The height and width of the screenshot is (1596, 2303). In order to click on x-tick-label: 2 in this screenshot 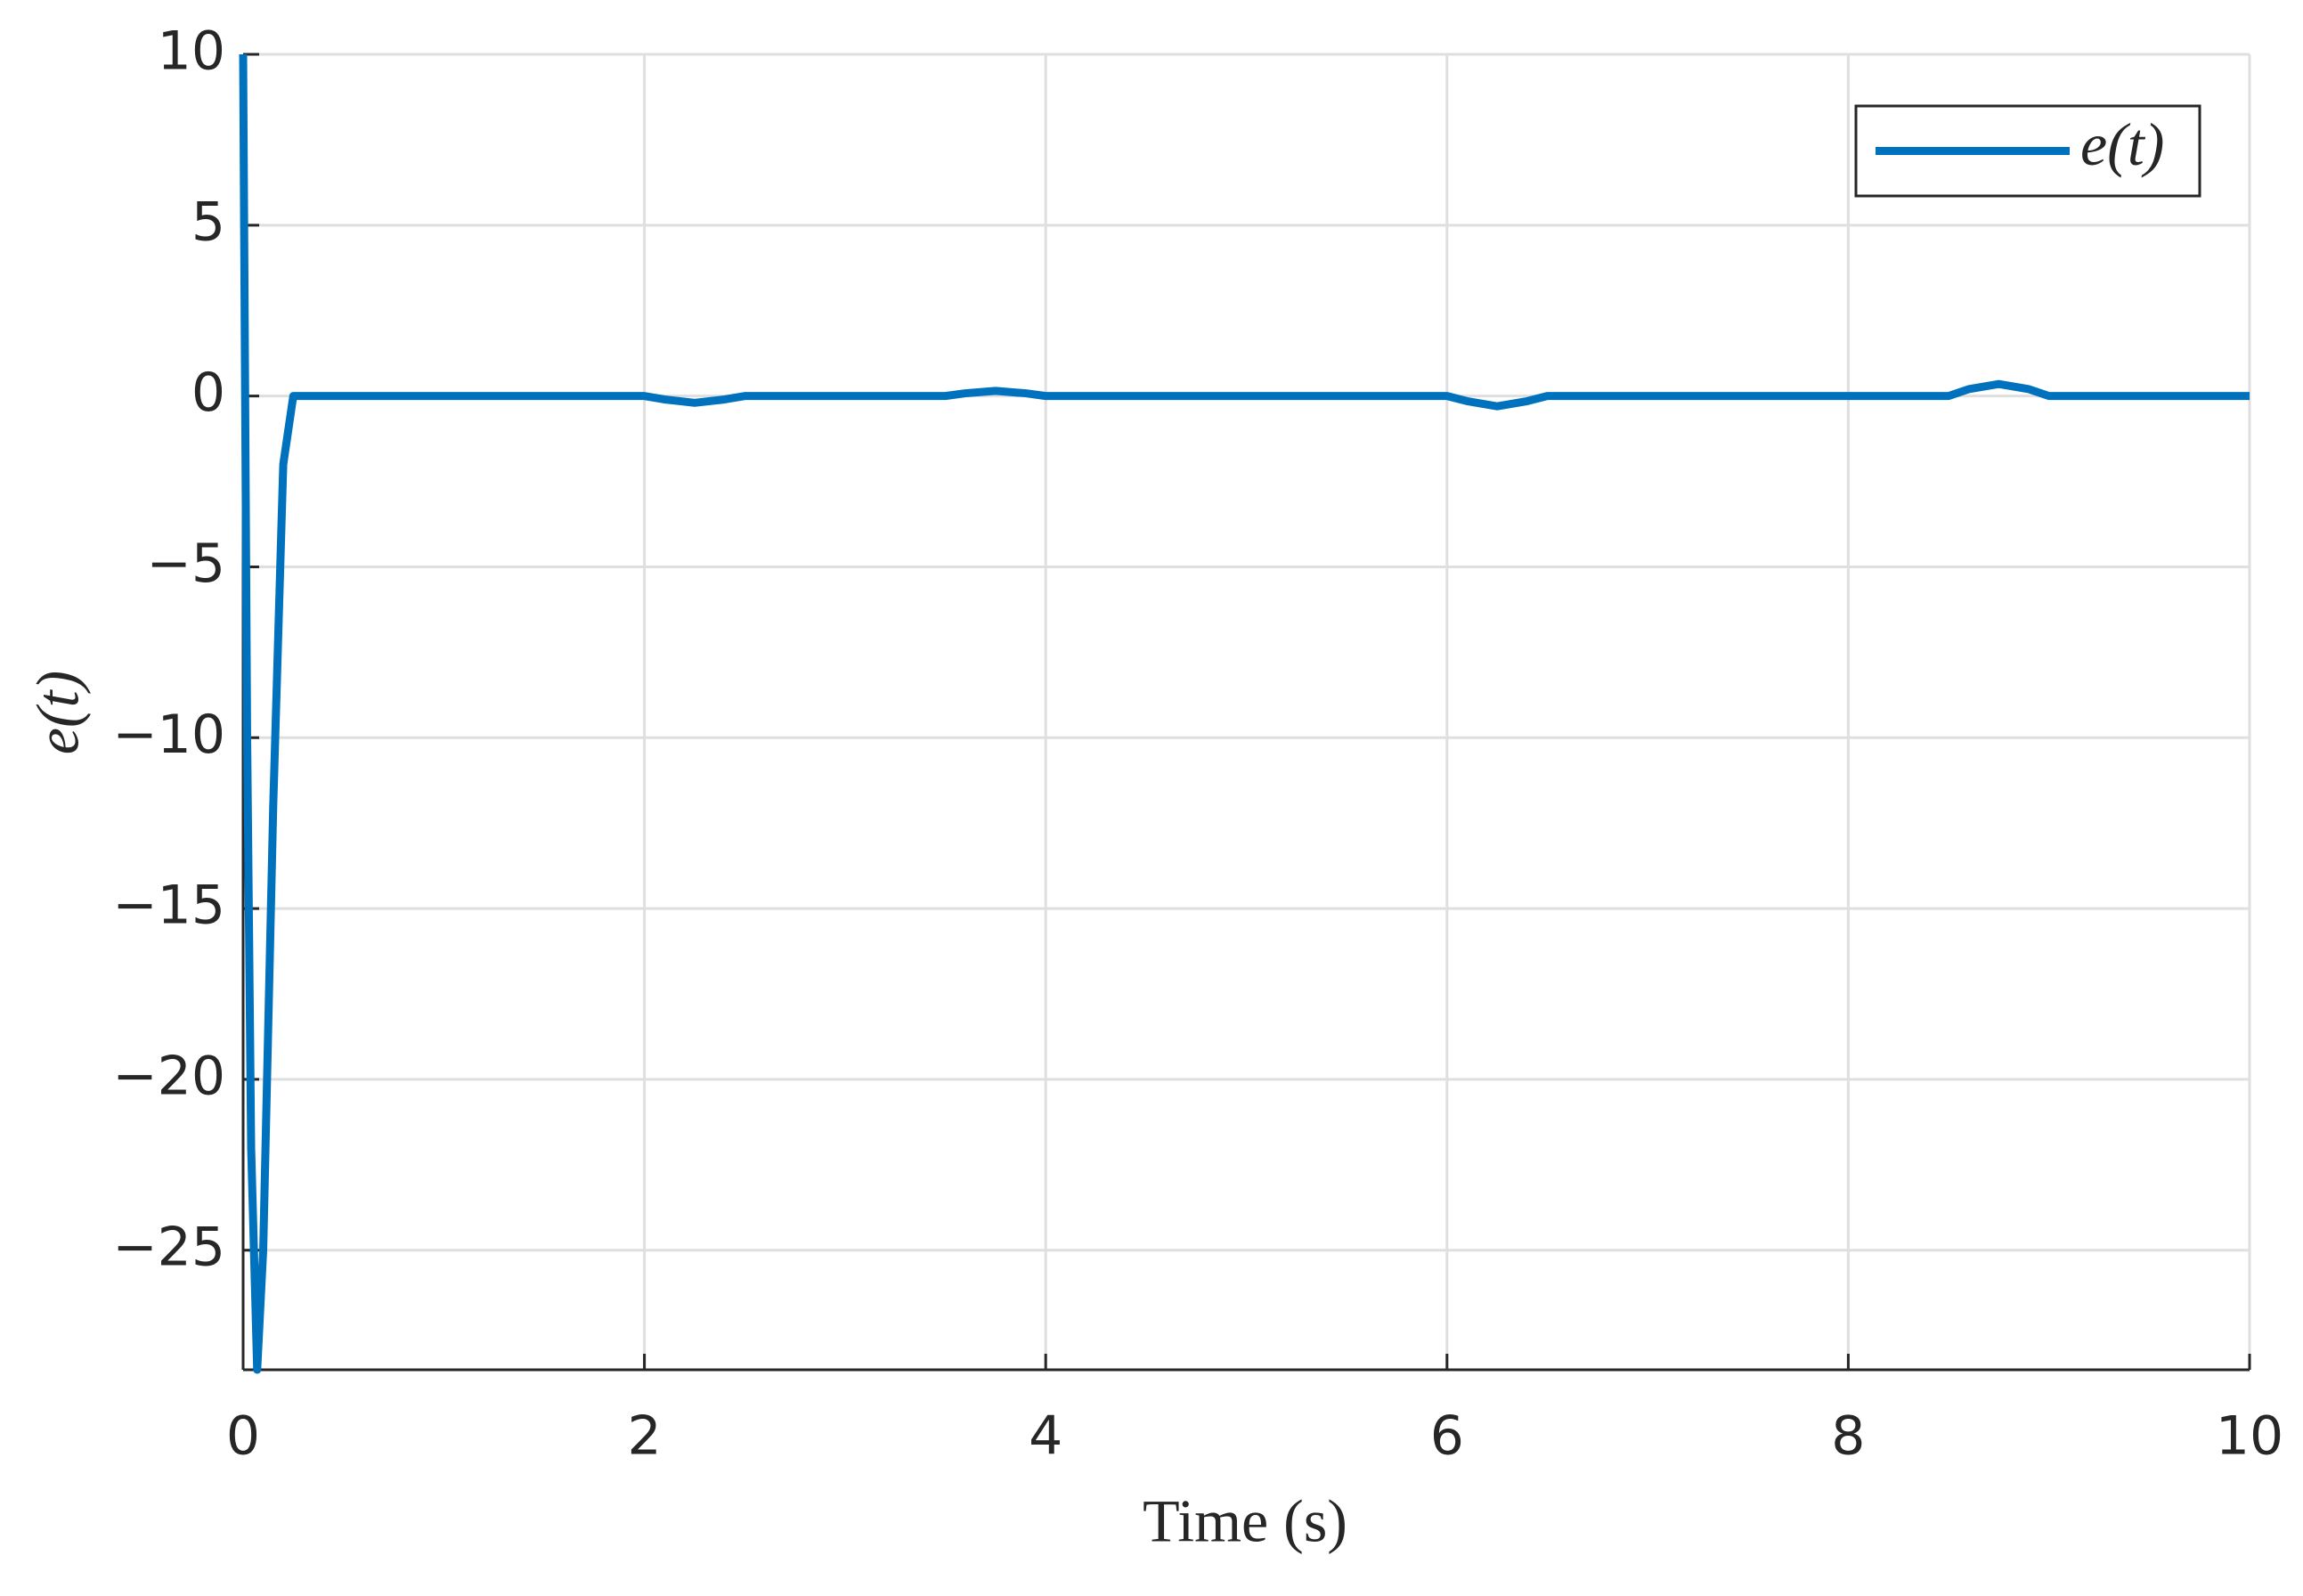, I will do `click(645, 1436)`.